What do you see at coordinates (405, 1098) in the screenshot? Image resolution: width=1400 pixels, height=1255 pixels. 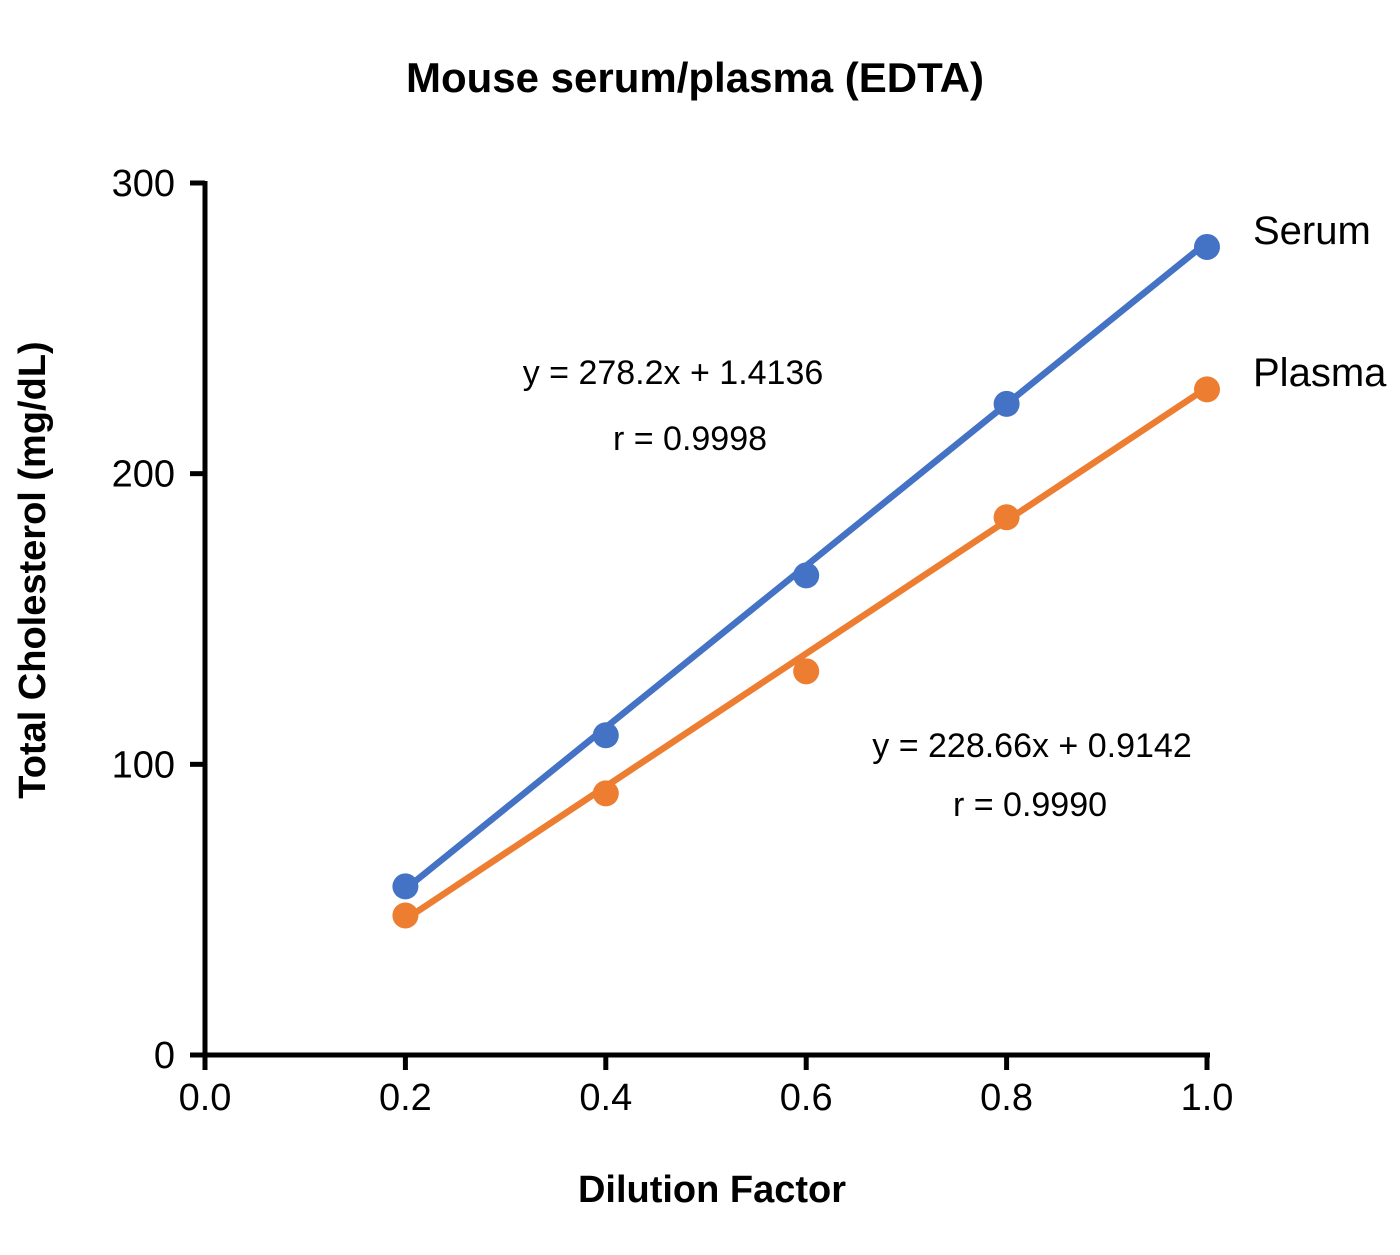 I see `x-tick-label: 0.2` at bounding box center [405, 1098].